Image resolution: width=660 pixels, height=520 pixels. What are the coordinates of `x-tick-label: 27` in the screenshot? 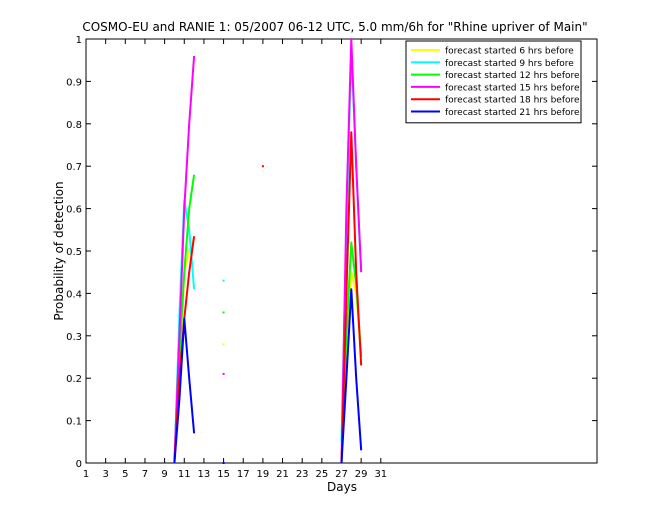 It's located at (341, 474).